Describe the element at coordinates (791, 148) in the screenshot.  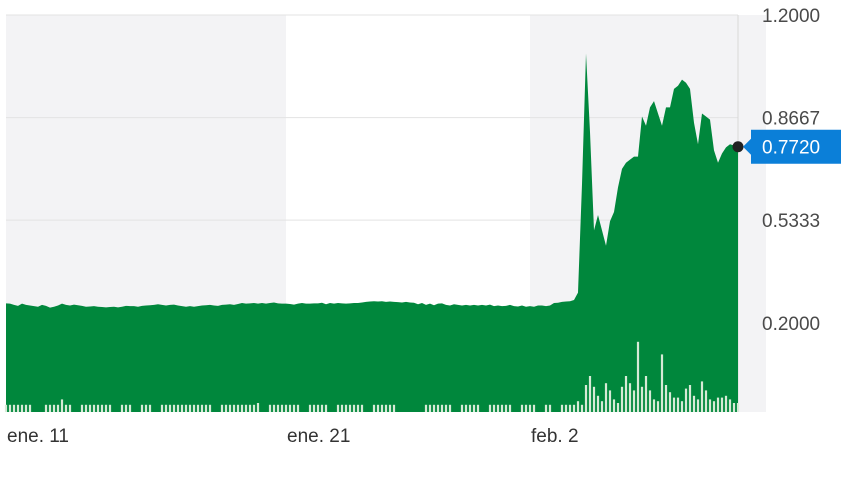
I see `current-value-label: 0.7720` at that location.